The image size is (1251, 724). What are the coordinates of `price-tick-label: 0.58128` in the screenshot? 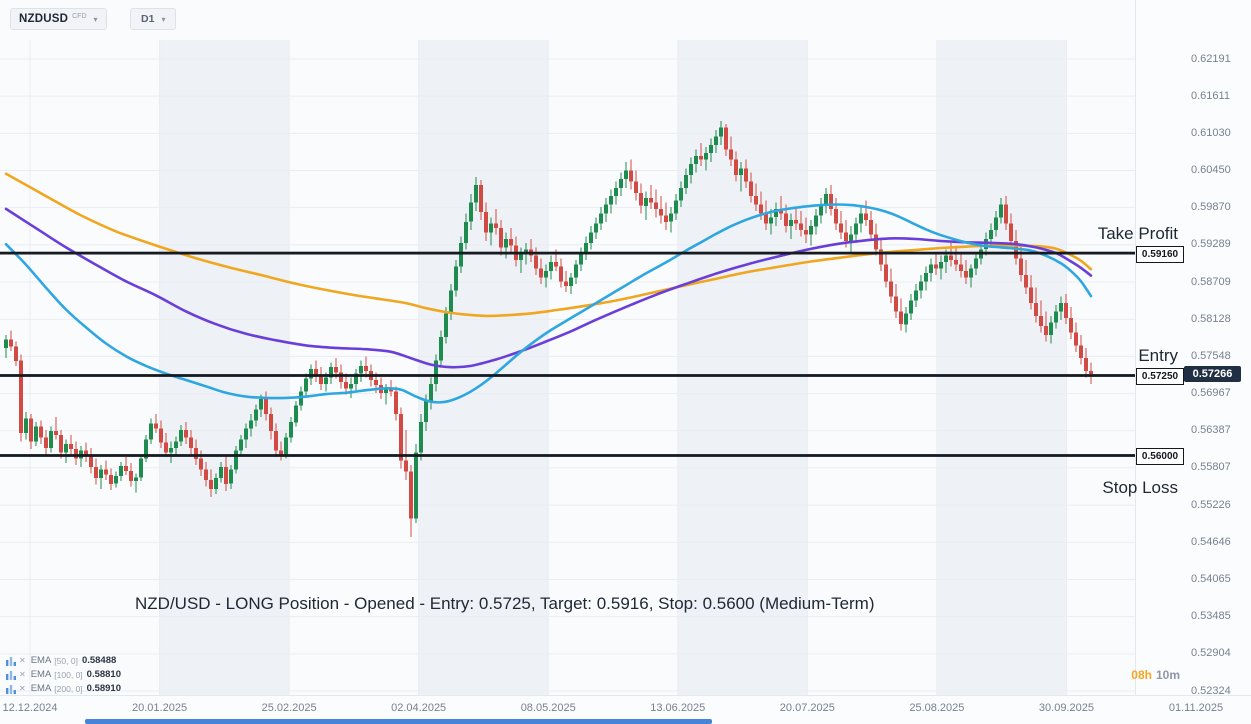 It's located at (1211, 318).